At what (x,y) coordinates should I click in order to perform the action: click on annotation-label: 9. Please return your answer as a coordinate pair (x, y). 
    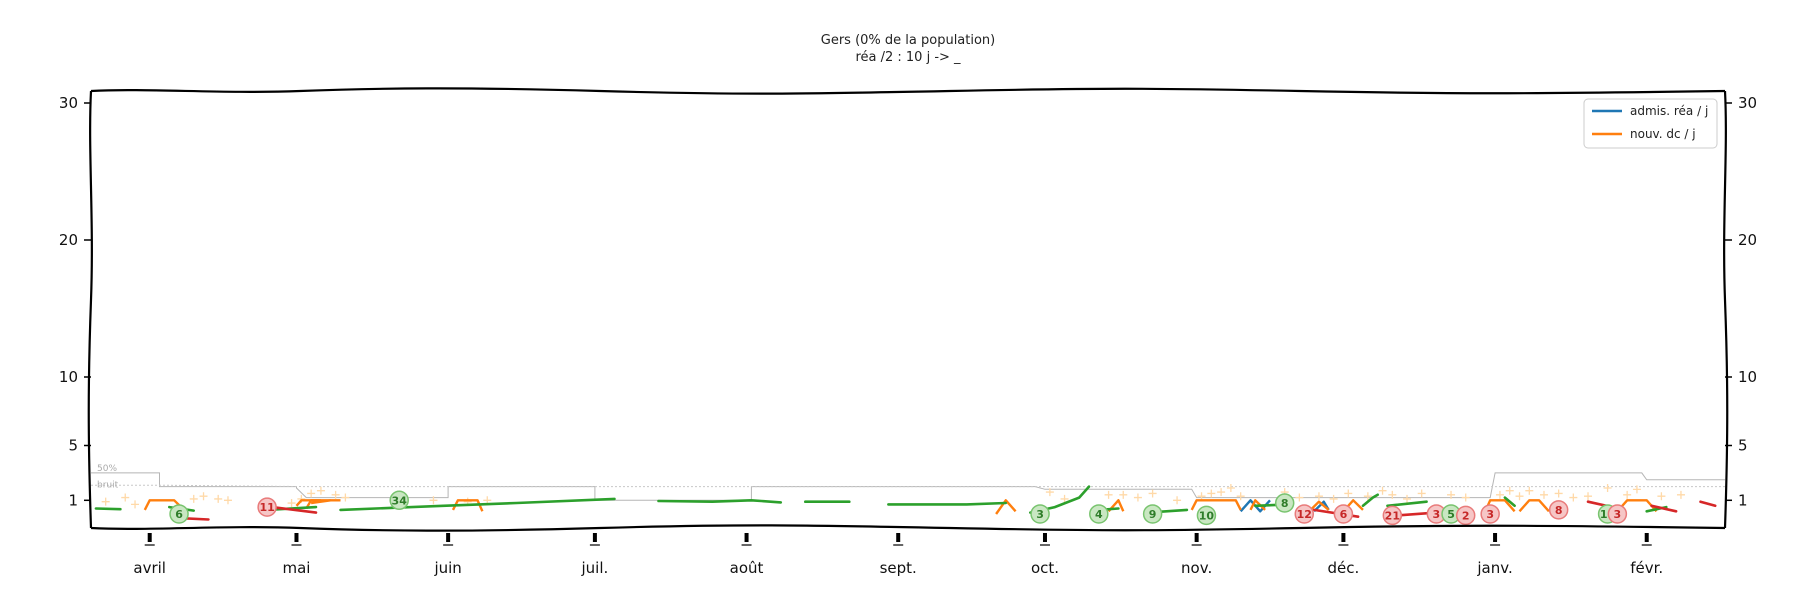
    Looking at the image, I should click on (1153, 514).